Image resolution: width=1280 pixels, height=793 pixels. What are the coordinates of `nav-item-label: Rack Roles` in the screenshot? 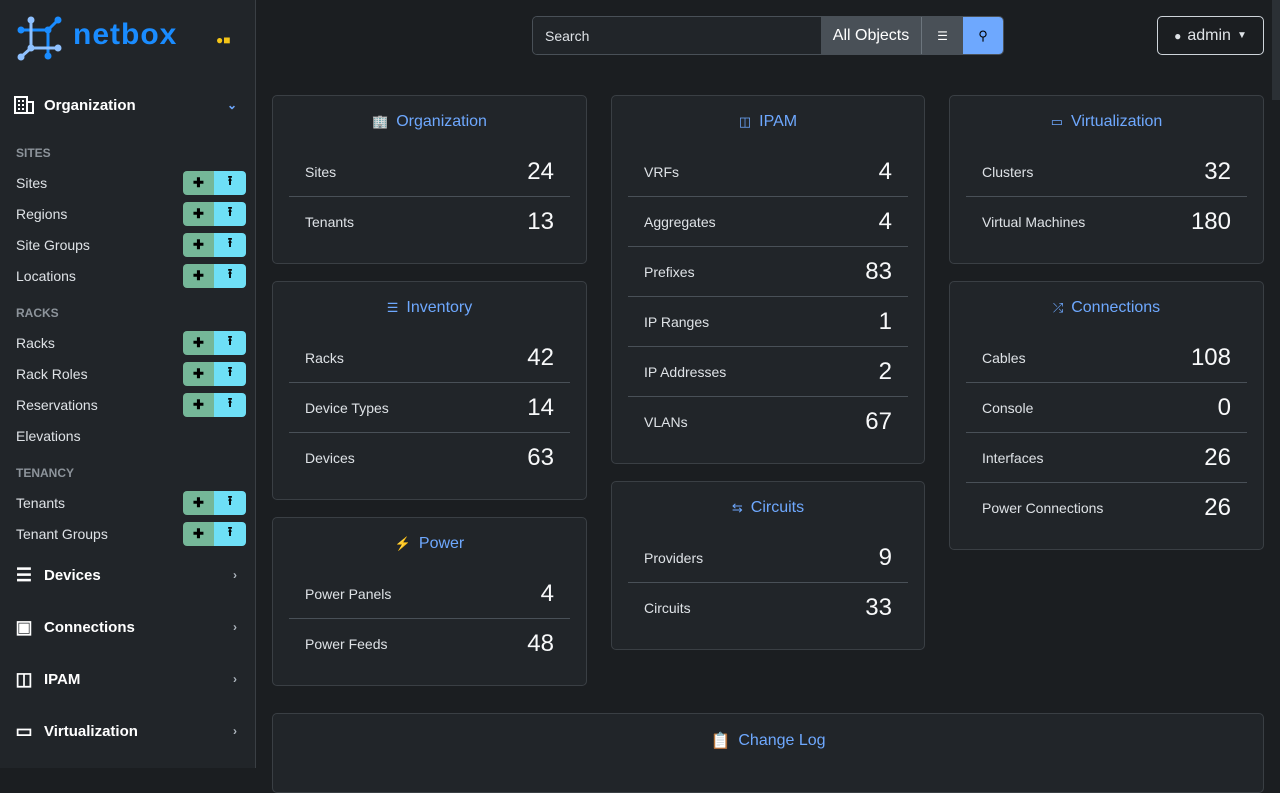 It's located at (52, 373).